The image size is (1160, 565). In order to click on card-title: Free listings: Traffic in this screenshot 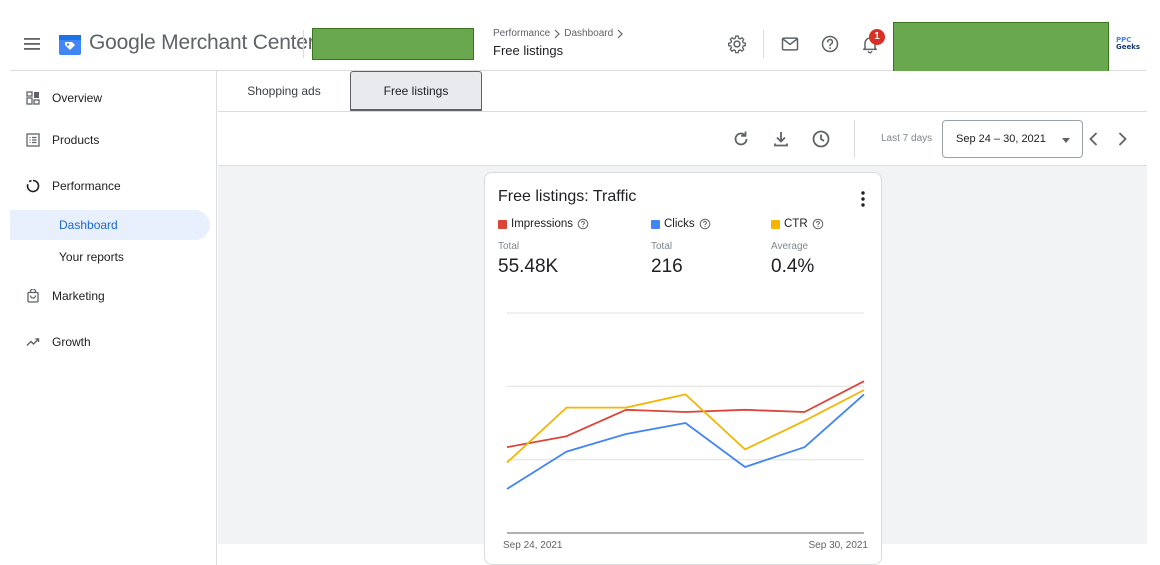, I will do `click(567, 196)`.